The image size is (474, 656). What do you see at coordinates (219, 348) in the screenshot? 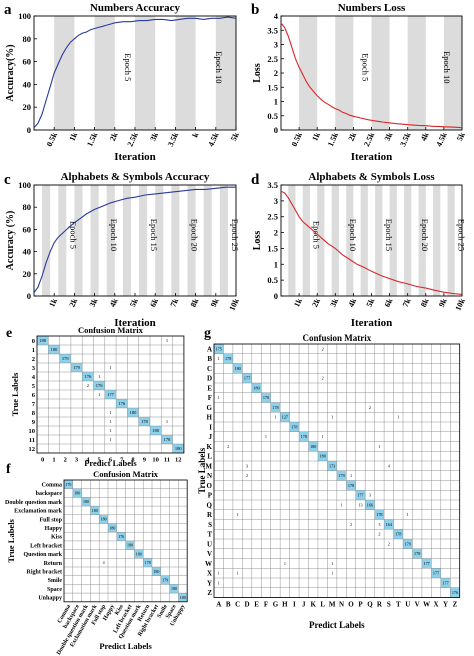
I see `chart-g-diag-value: 175` at bounding box center [219, 348].